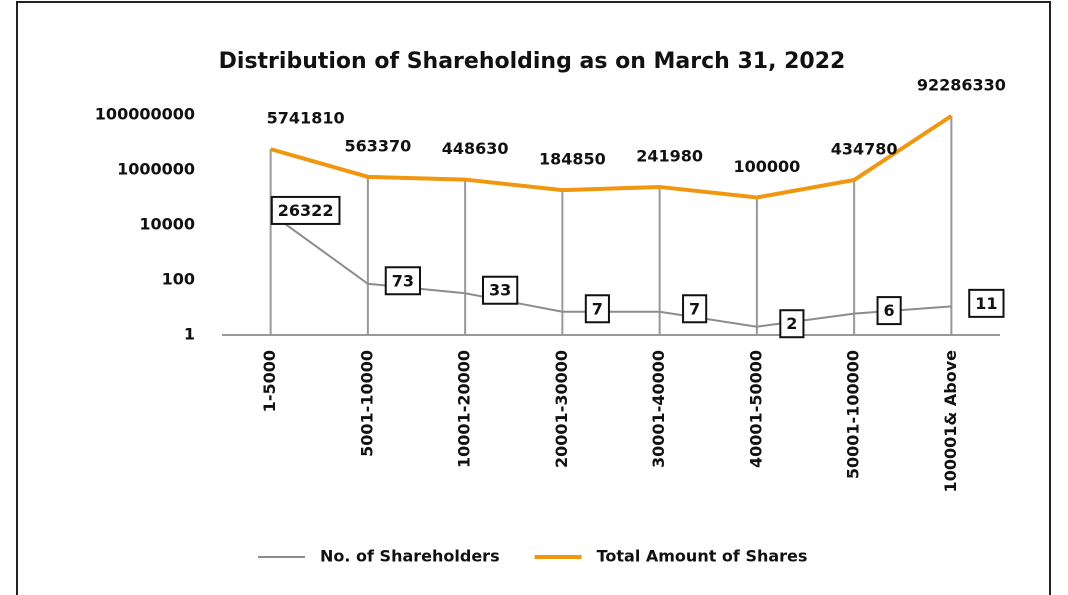 The image size is (1068, 595). What do you see at coordinates (702, 556) in the screenshot?
I see `legend-label: Total Amount of Shares` at bounding box center [702, 556].